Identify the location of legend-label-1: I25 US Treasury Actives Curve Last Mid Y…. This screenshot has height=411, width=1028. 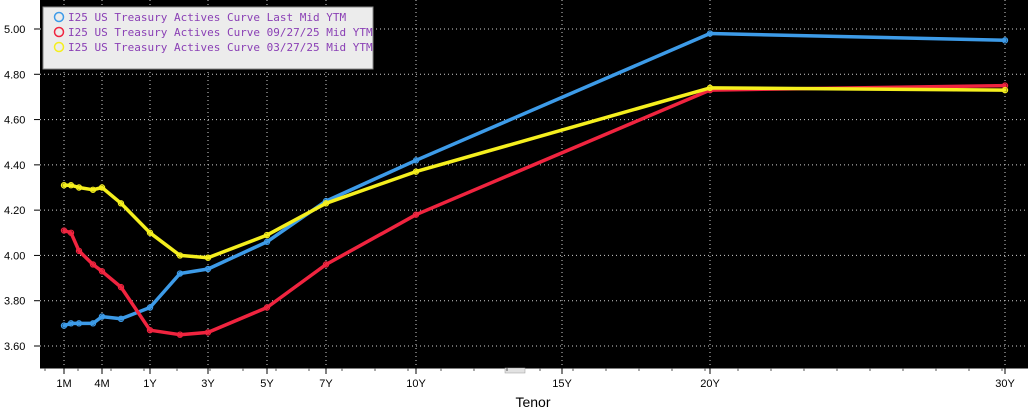
(207, 17).